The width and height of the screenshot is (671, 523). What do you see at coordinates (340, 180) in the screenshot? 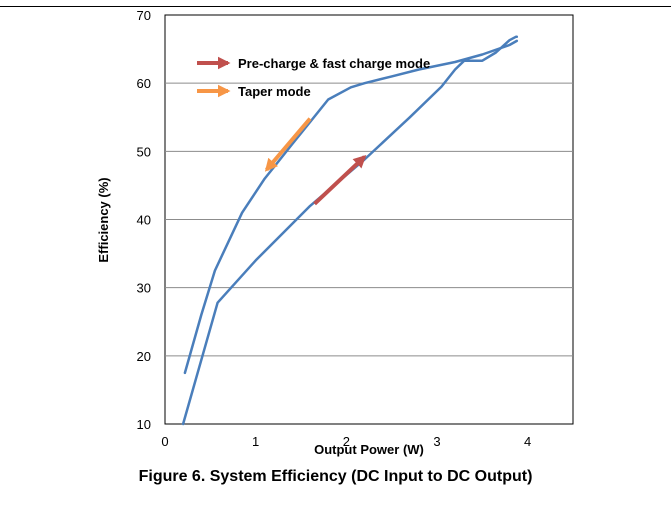
I see `charge-mode-arrow` at bounding box center [340, 180].